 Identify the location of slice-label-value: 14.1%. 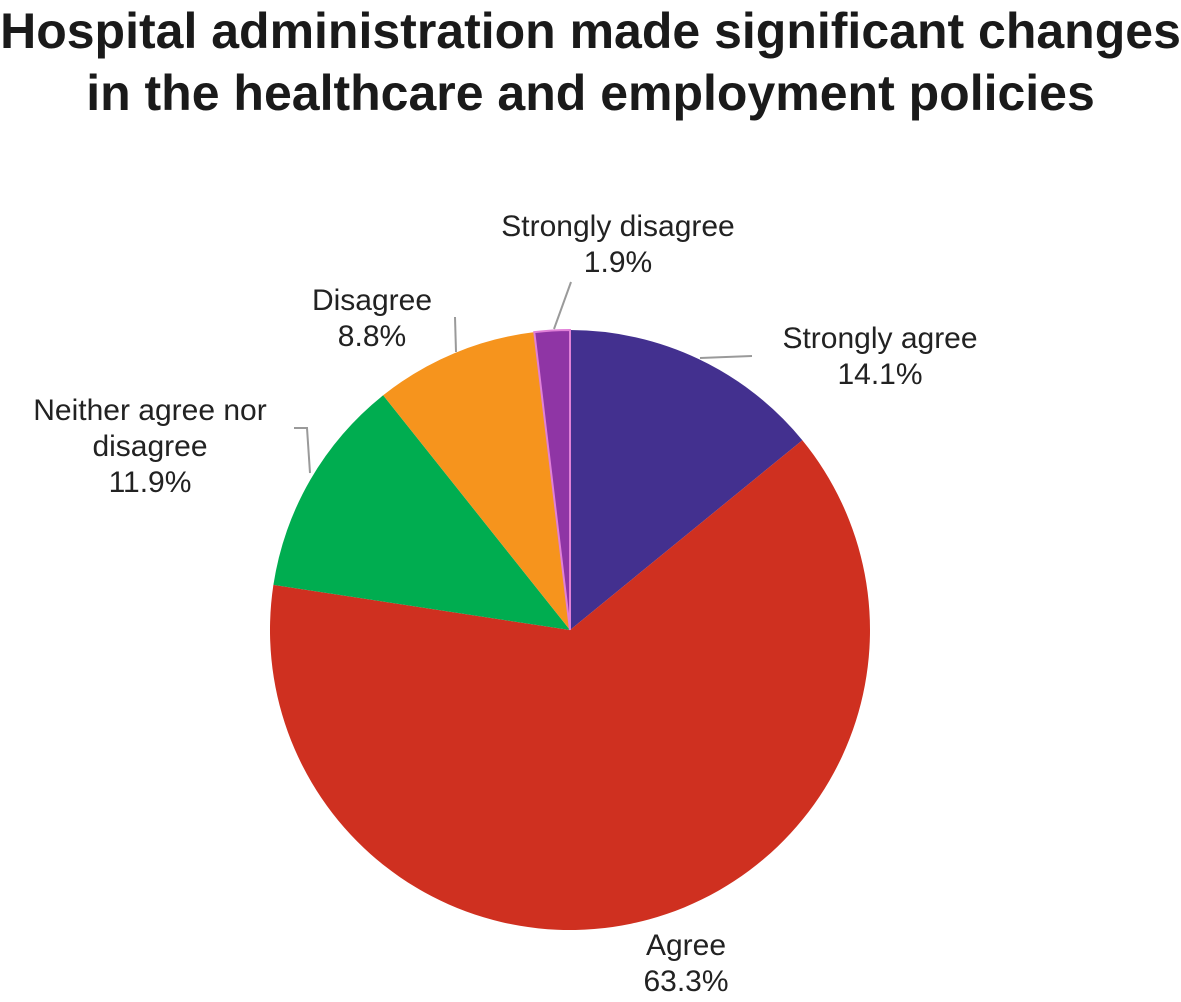
(879, 374).